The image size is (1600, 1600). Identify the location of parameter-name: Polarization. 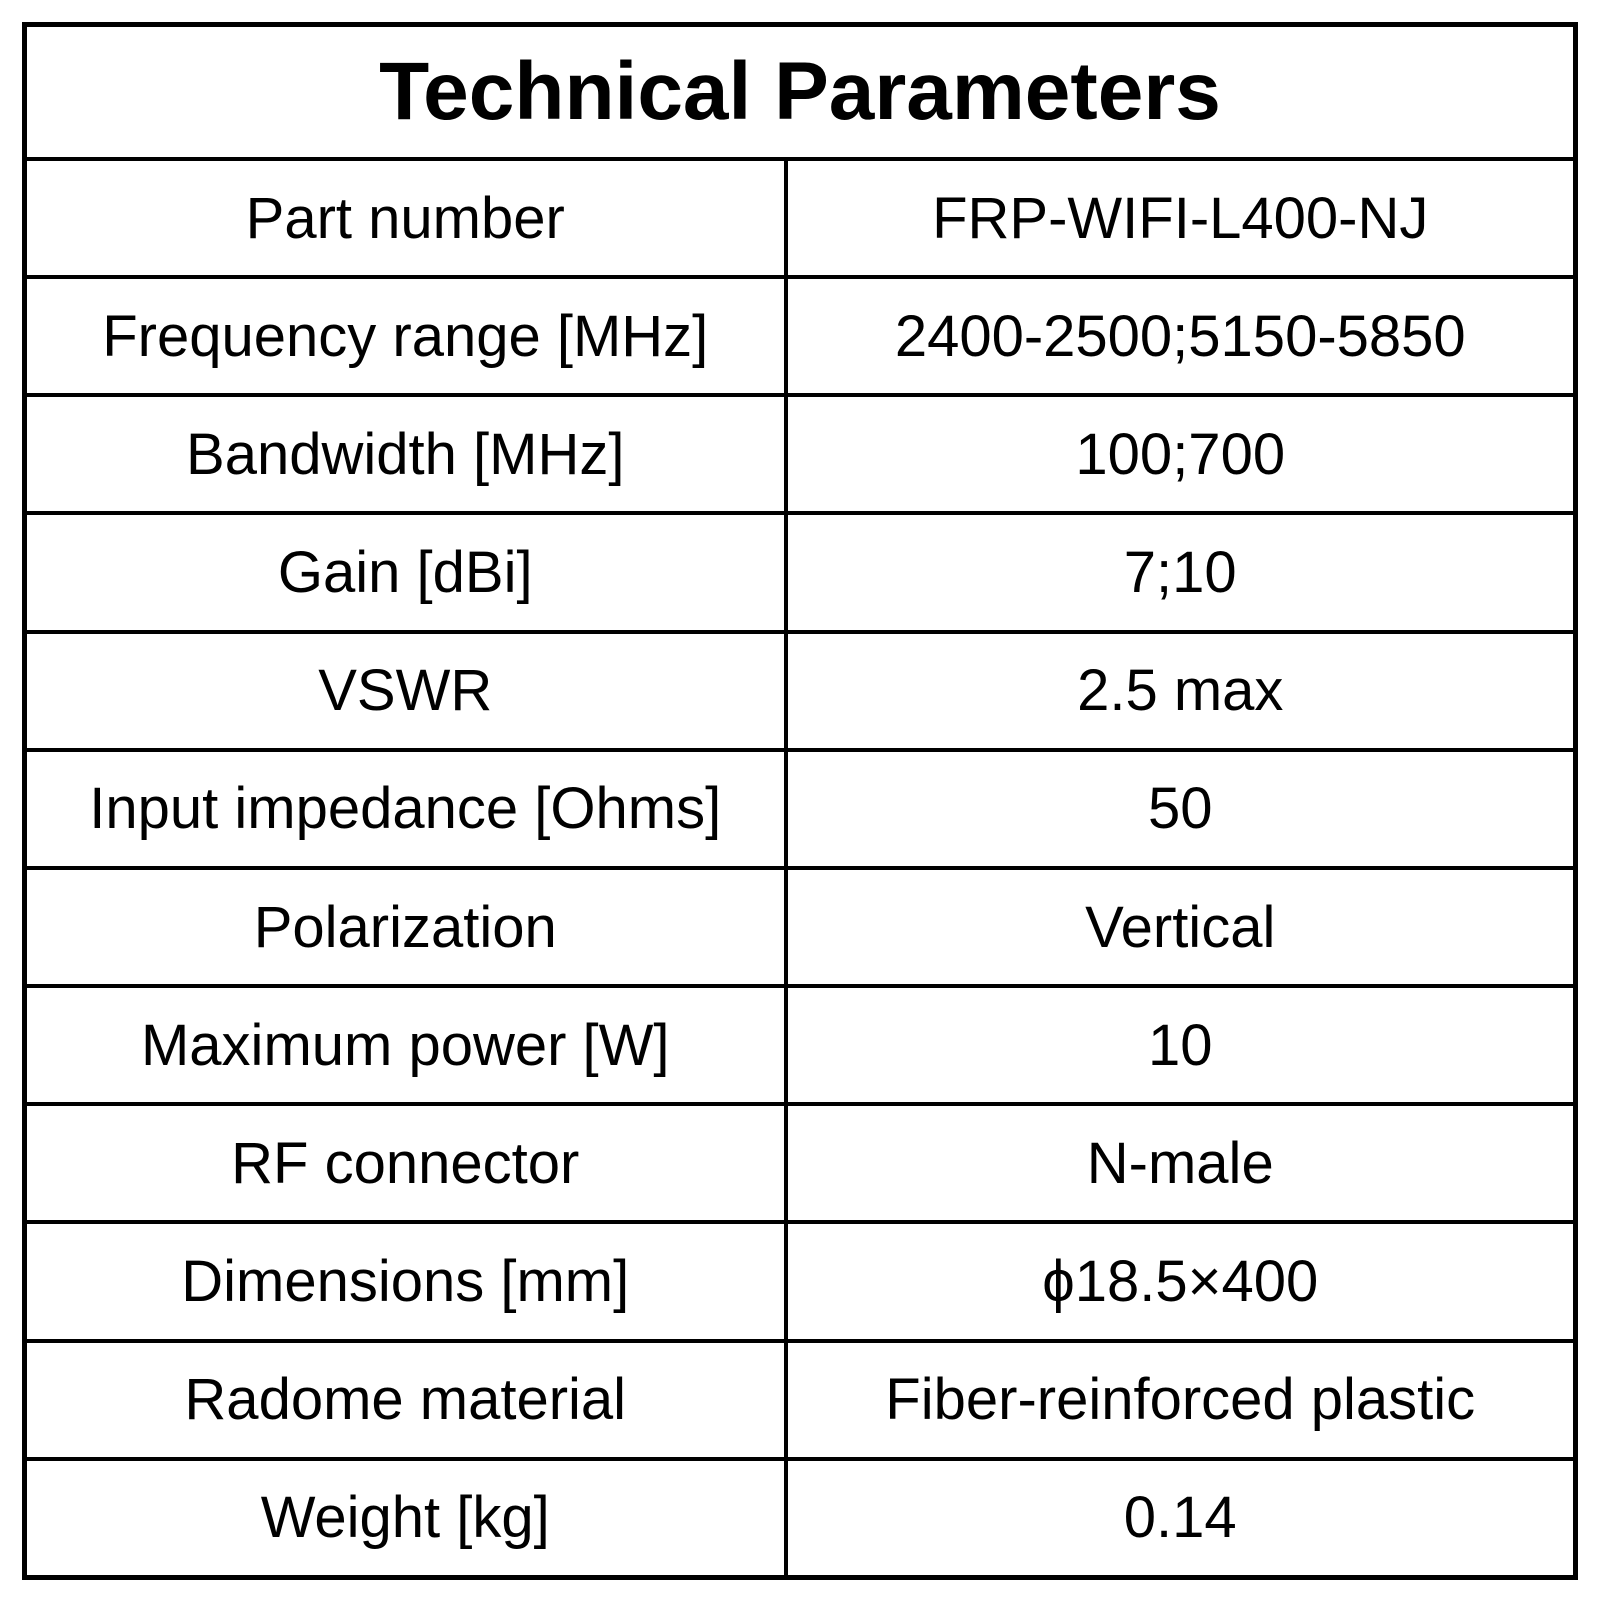
(405, 927).